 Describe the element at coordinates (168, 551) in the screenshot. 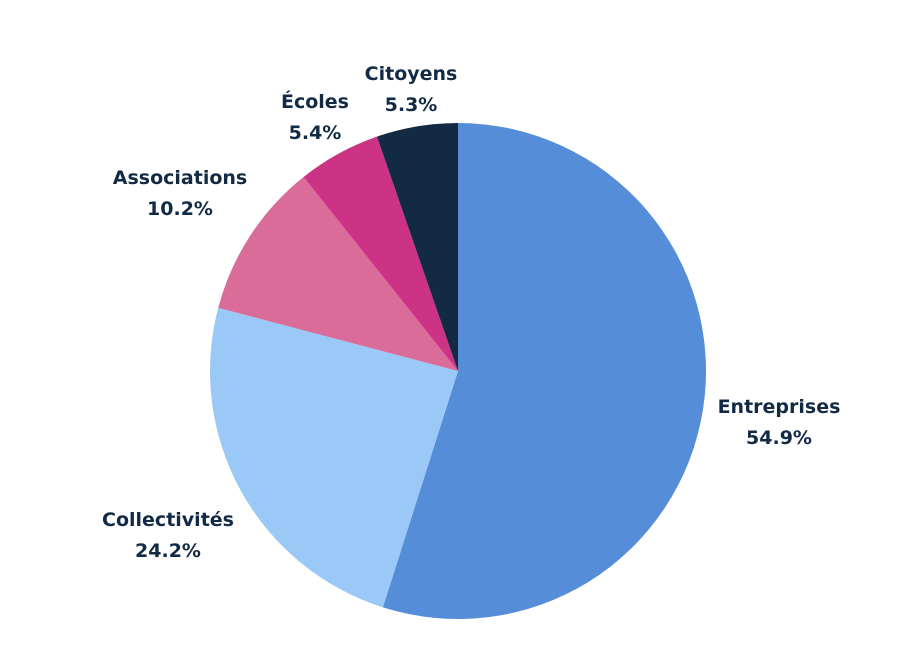

I see `slice-value: 24.2%` at that location.